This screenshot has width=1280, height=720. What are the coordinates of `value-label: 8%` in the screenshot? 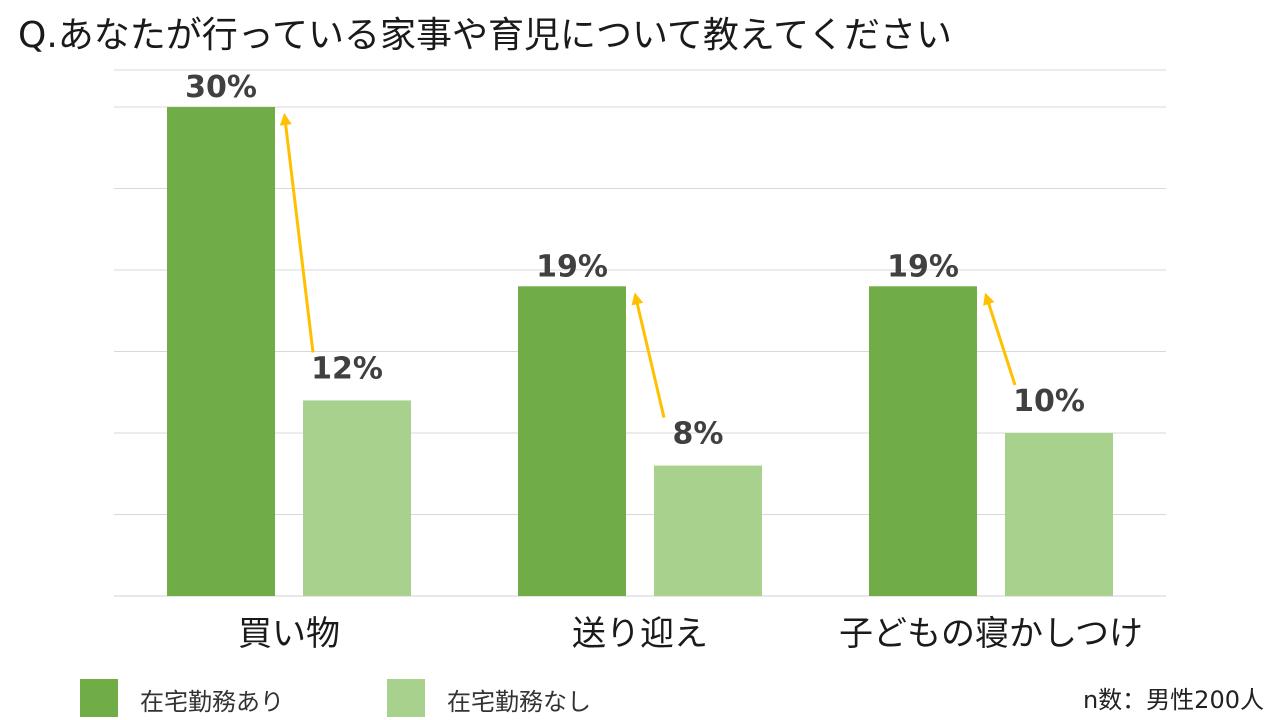 It's located at (698, 434).